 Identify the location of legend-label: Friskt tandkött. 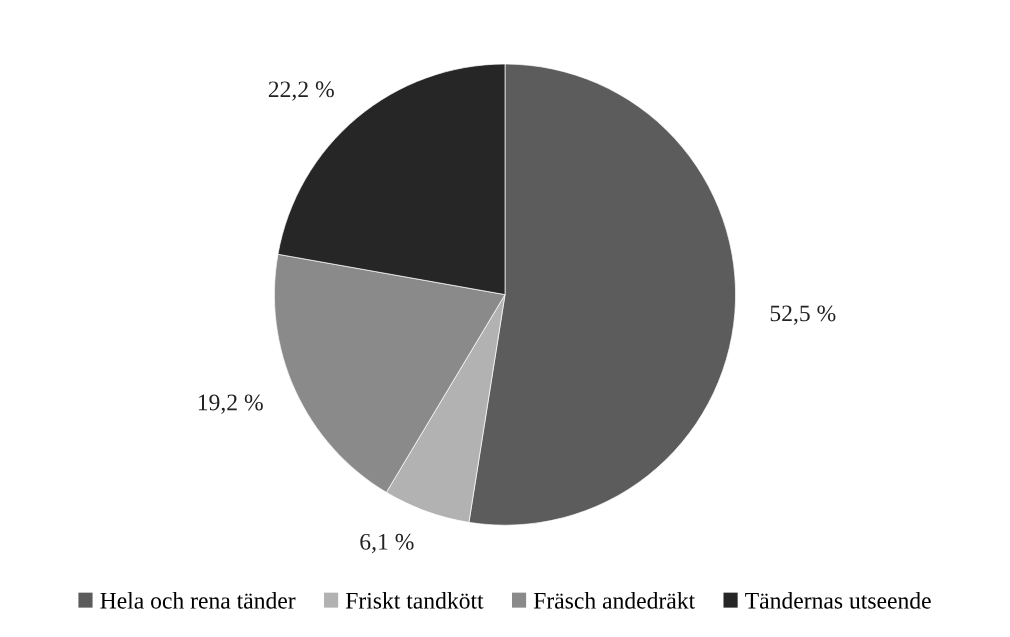
(414, 600).